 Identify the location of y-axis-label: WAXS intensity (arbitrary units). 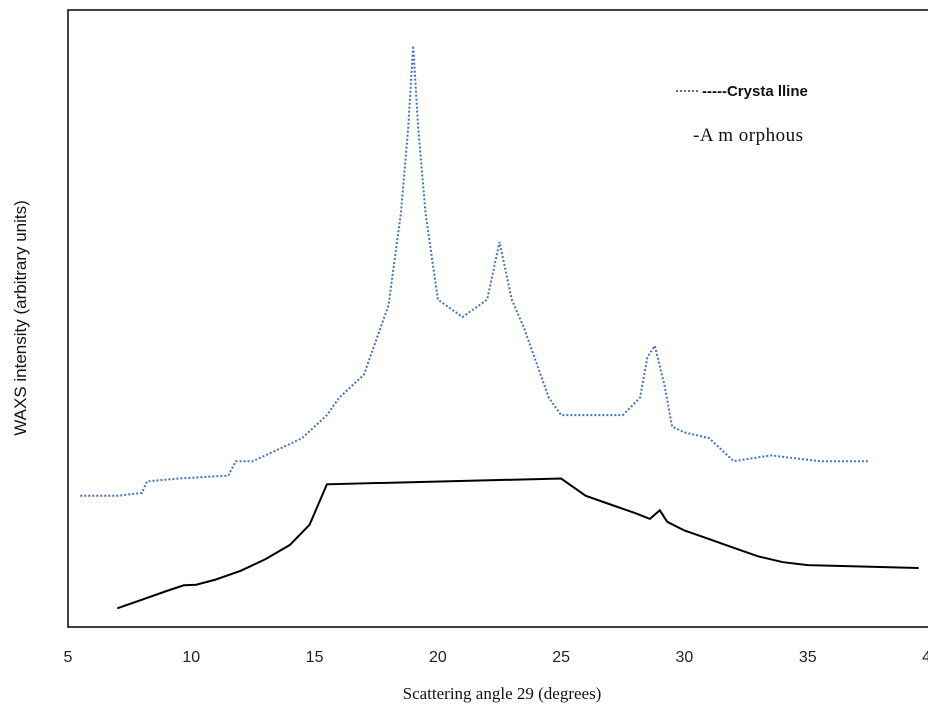
(20, 318).